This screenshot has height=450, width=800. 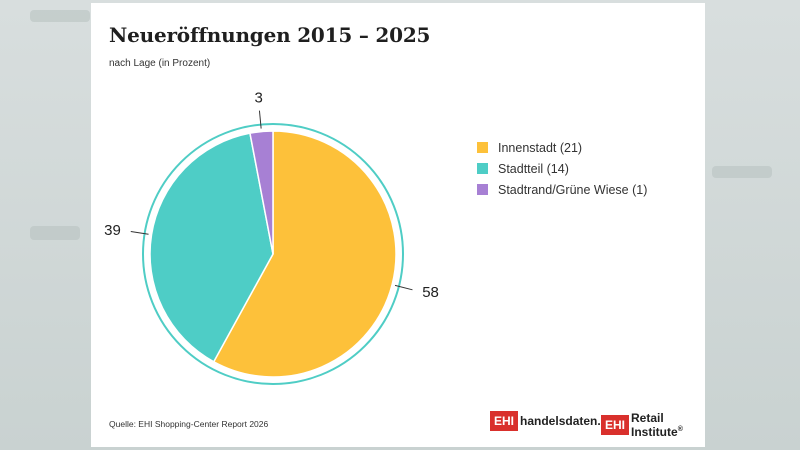 I want to click on pie-value-label-0: 58, so click(x=430, y=292).